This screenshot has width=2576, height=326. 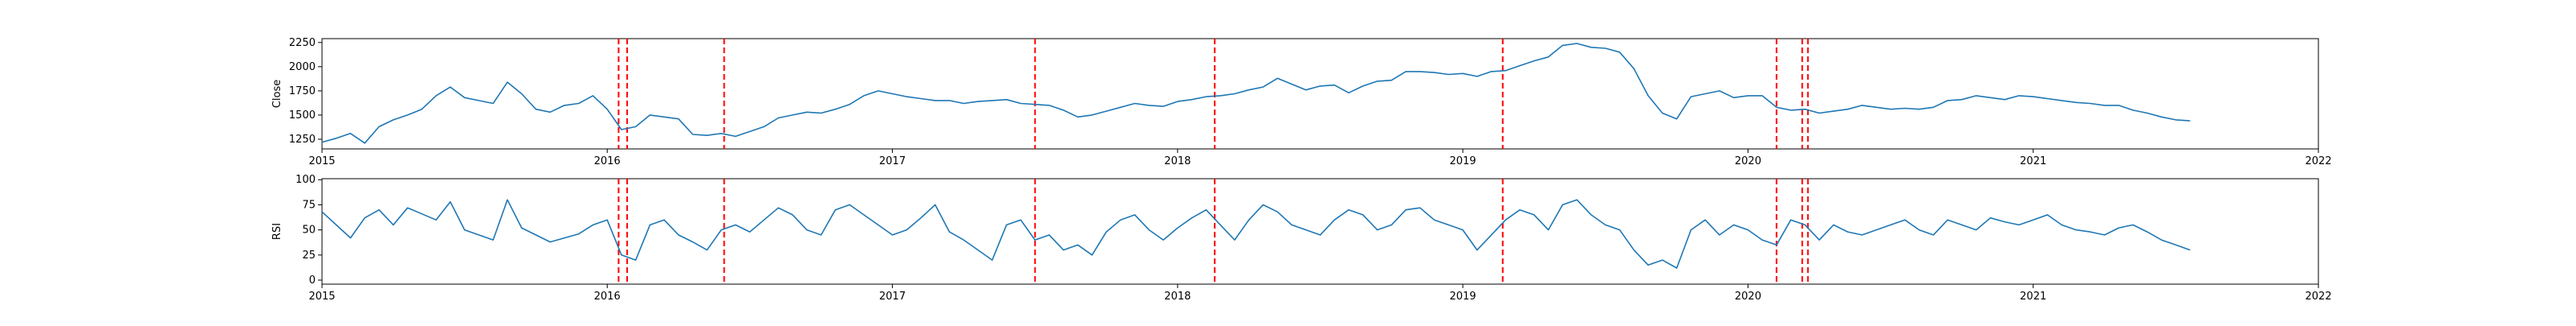 What do you see at coordinates (302, 91) in the screenshot?
I see `y-tick-label: 1750` at bounding box center [302, 91].